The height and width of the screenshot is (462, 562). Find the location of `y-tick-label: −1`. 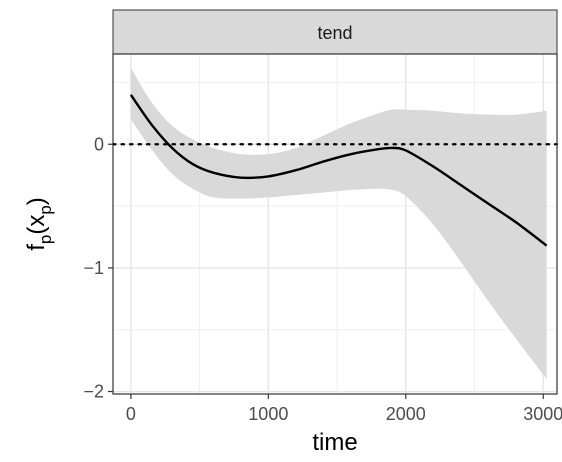

y-tick-label: −1 is located at coordinates (93, 268).